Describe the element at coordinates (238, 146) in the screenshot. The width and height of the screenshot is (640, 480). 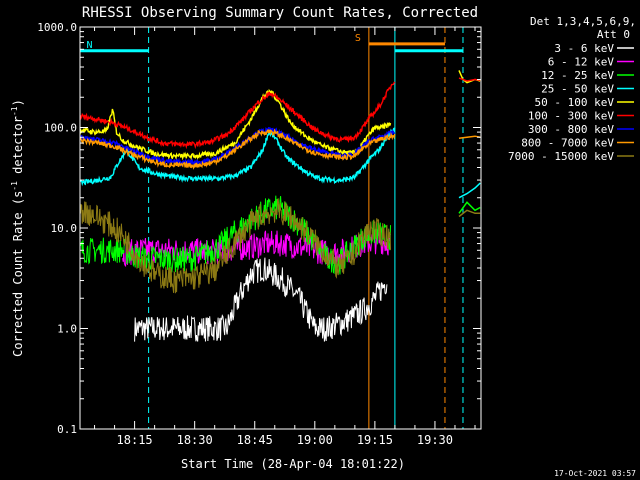
I see `series-300-800kev` at that location.